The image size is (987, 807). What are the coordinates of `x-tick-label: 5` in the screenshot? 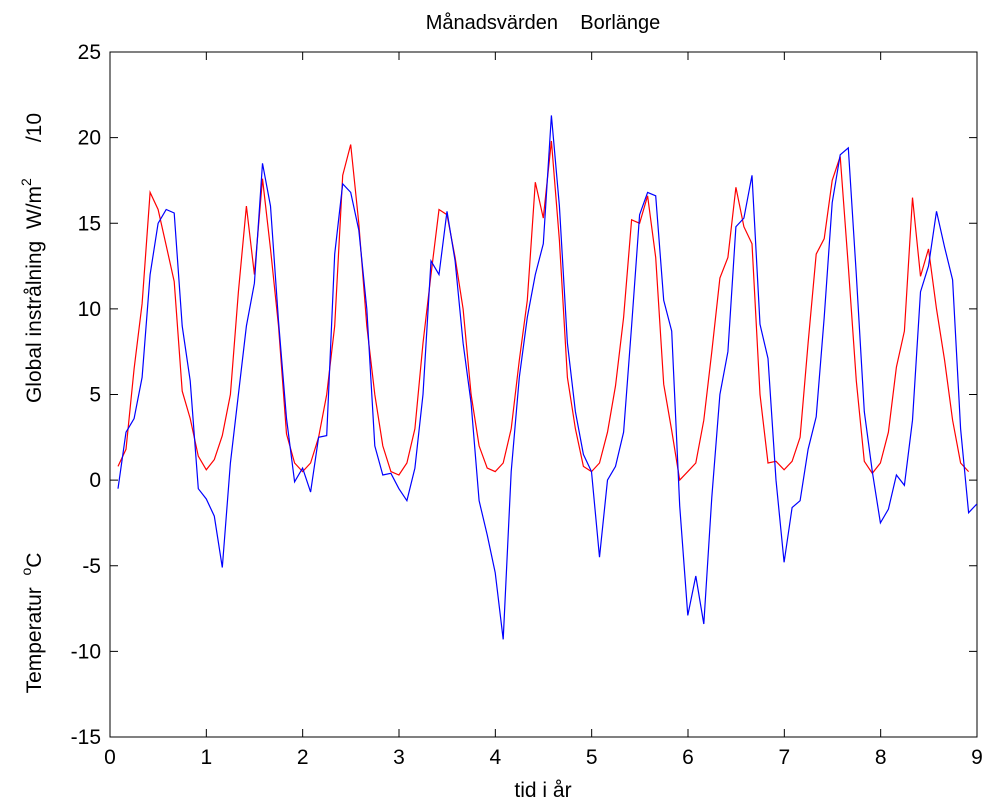 It's located at (592, 757).